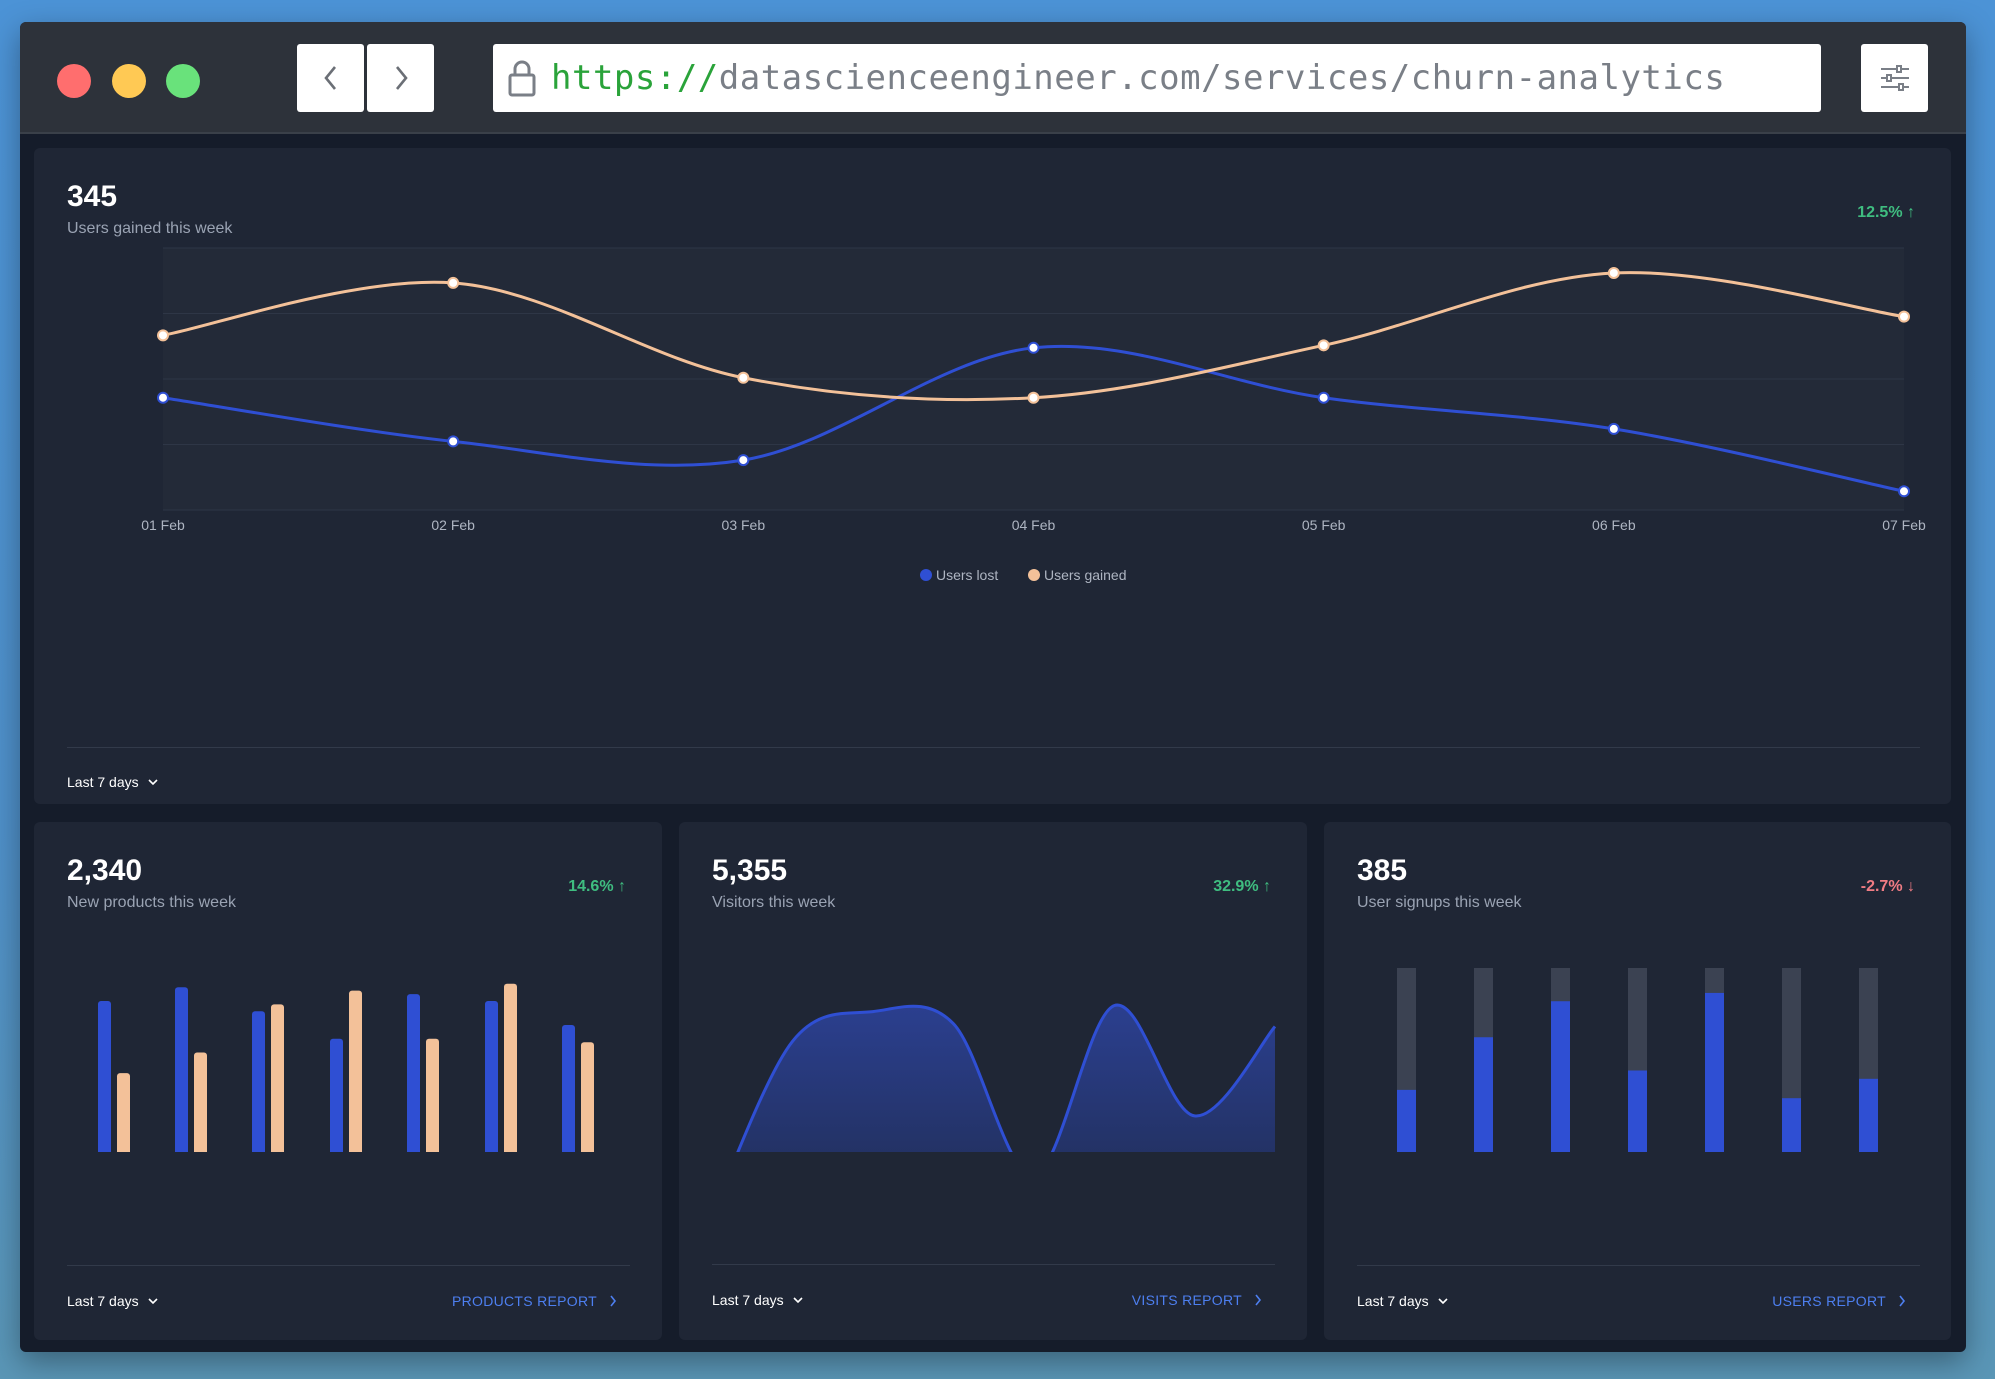 The width and height of the screenshot is (1995, 1379). What do you see at coordinates (92, 196) in the screenshot?
I see `card-value: 345` at bounding box center [92, 196].